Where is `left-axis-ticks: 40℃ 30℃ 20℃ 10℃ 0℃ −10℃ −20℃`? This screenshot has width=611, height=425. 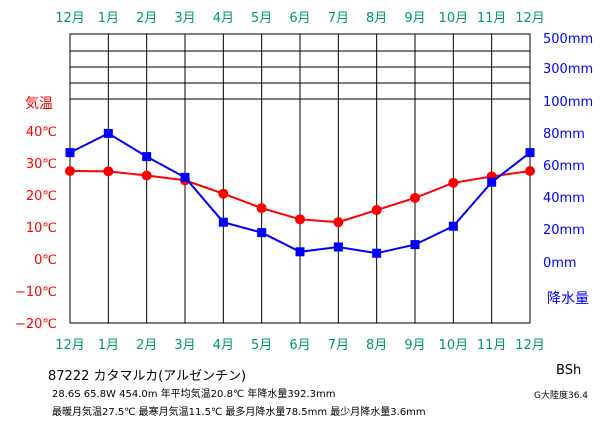
left-axis-ticks: 40℃ 30℃ 20℃ 10℃ 0℃ −10℃ −20℃ is located at coordinates (36, 228).